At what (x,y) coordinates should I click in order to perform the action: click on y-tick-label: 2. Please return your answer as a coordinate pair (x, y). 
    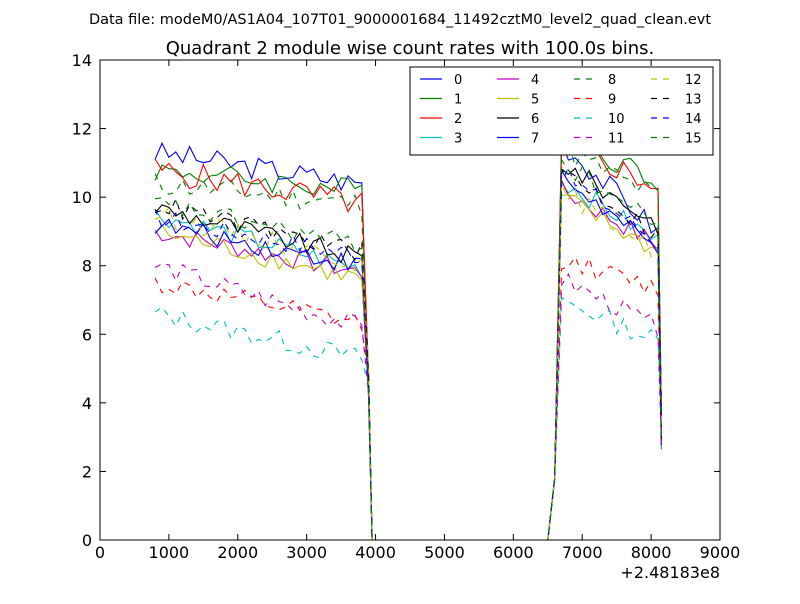
    Looking at the image, I should click on (87, 471).